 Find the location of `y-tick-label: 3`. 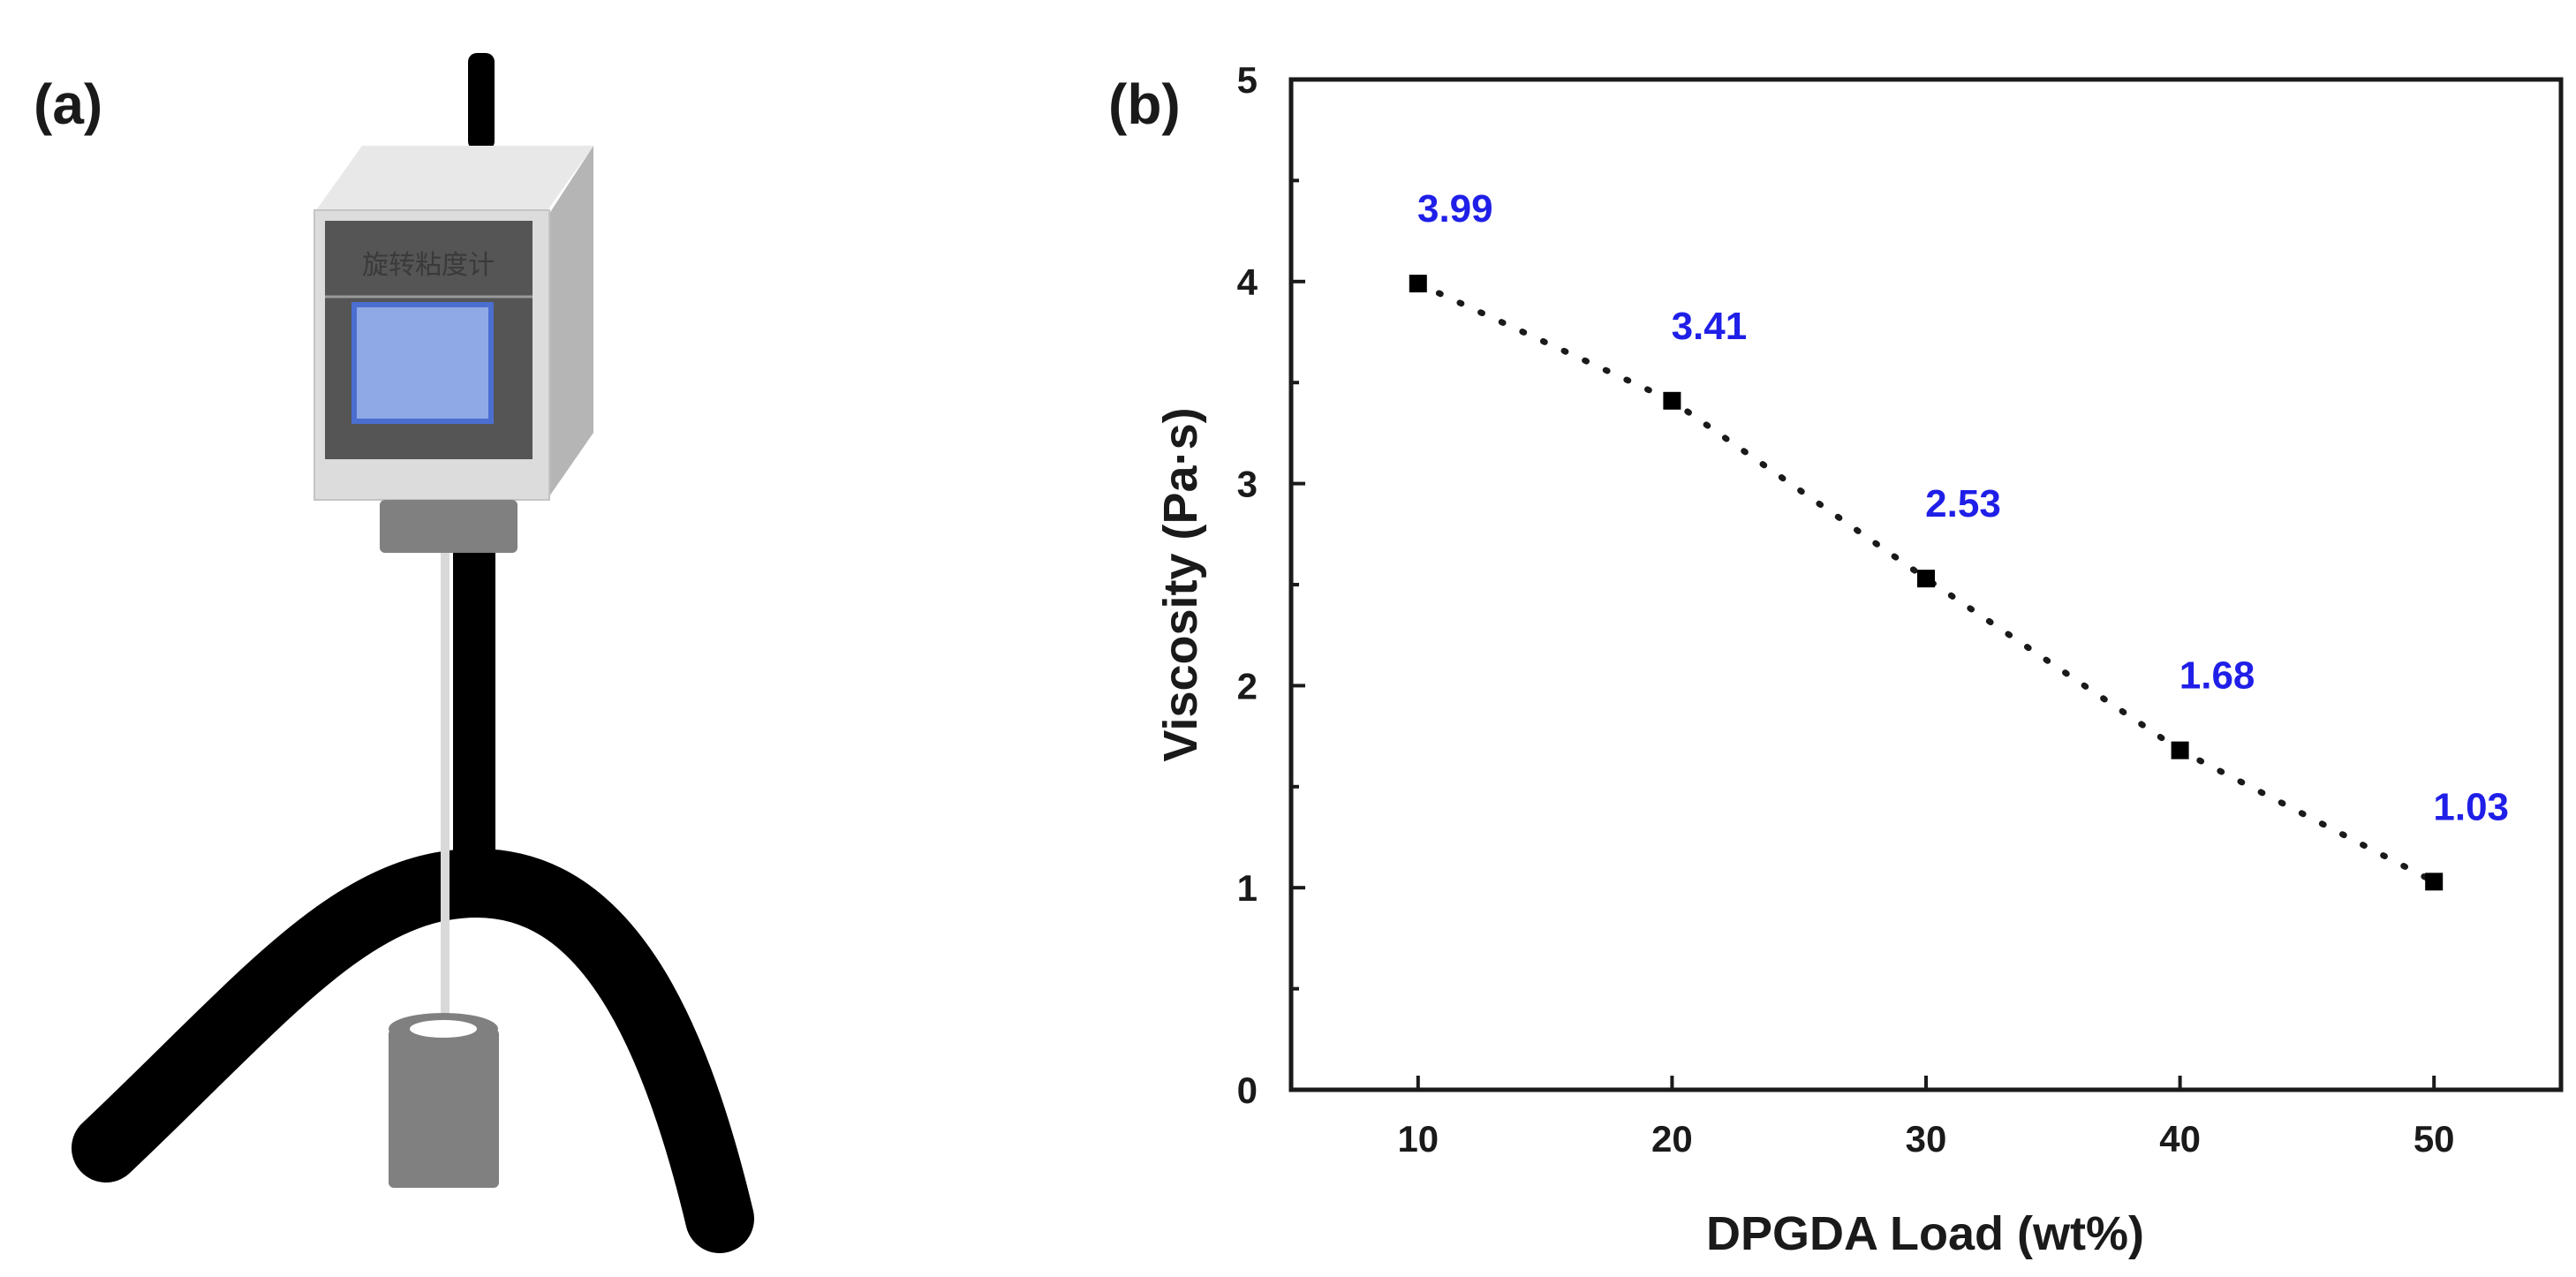

y-tick-label: 3 is located at coordinates (1247, 484).